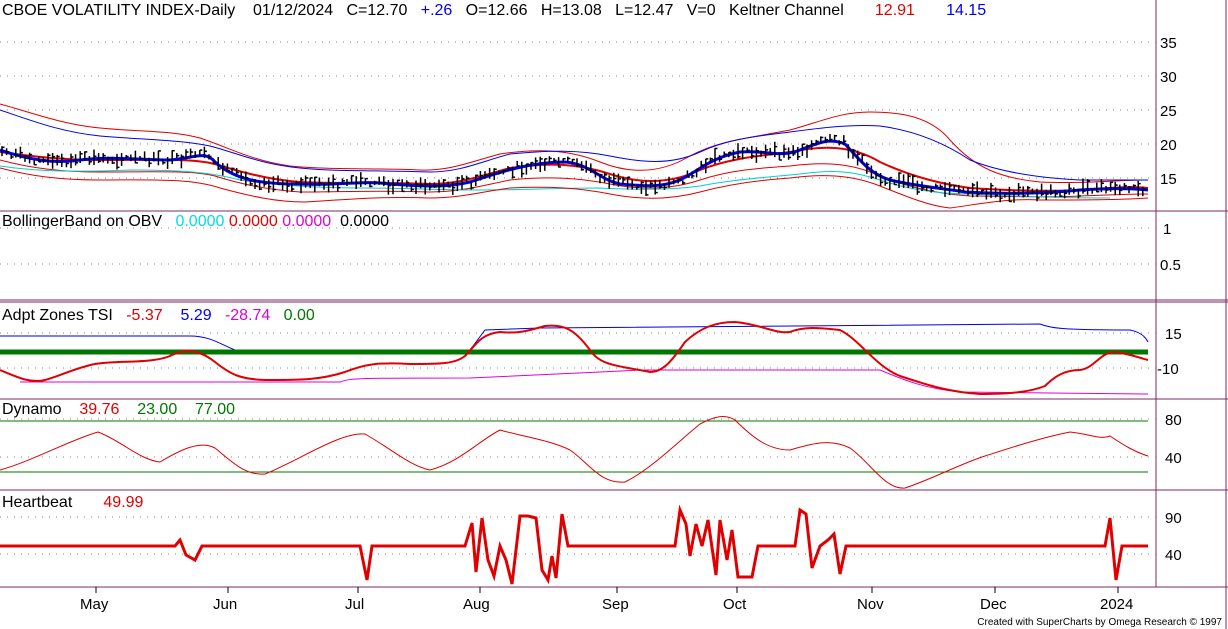 The width and height of the screenshot is (1228, 629). What do you see at coordinates (571, 10) in the screenshot?
I see `quote-high: H=13.08` at bounding box center [571, 10].